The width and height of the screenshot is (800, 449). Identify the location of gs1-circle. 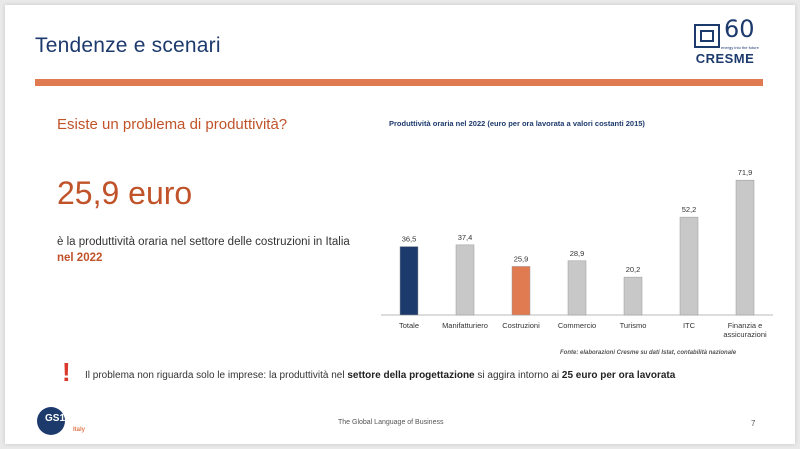
(51, 421).